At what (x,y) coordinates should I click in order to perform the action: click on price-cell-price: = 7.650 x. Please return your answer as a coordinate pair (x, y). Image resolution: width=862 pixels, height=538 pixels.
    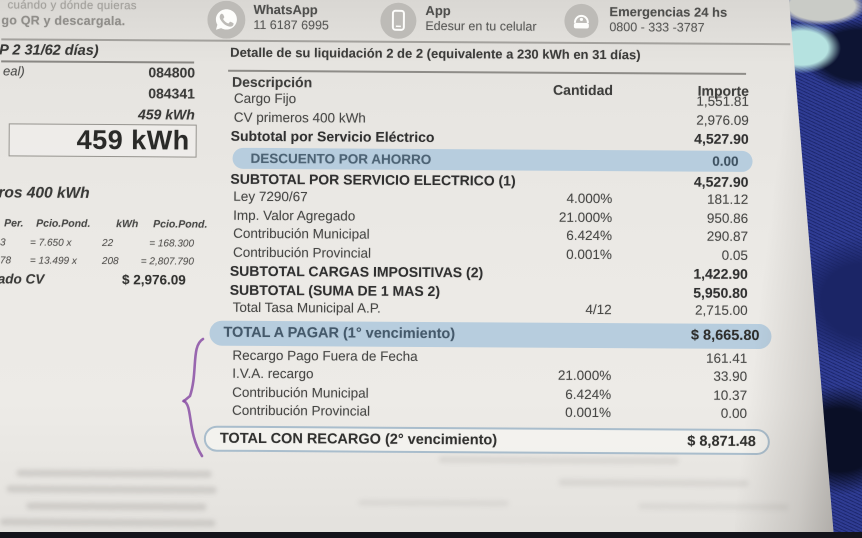
    Looking at the image, I should click on (51, 243).